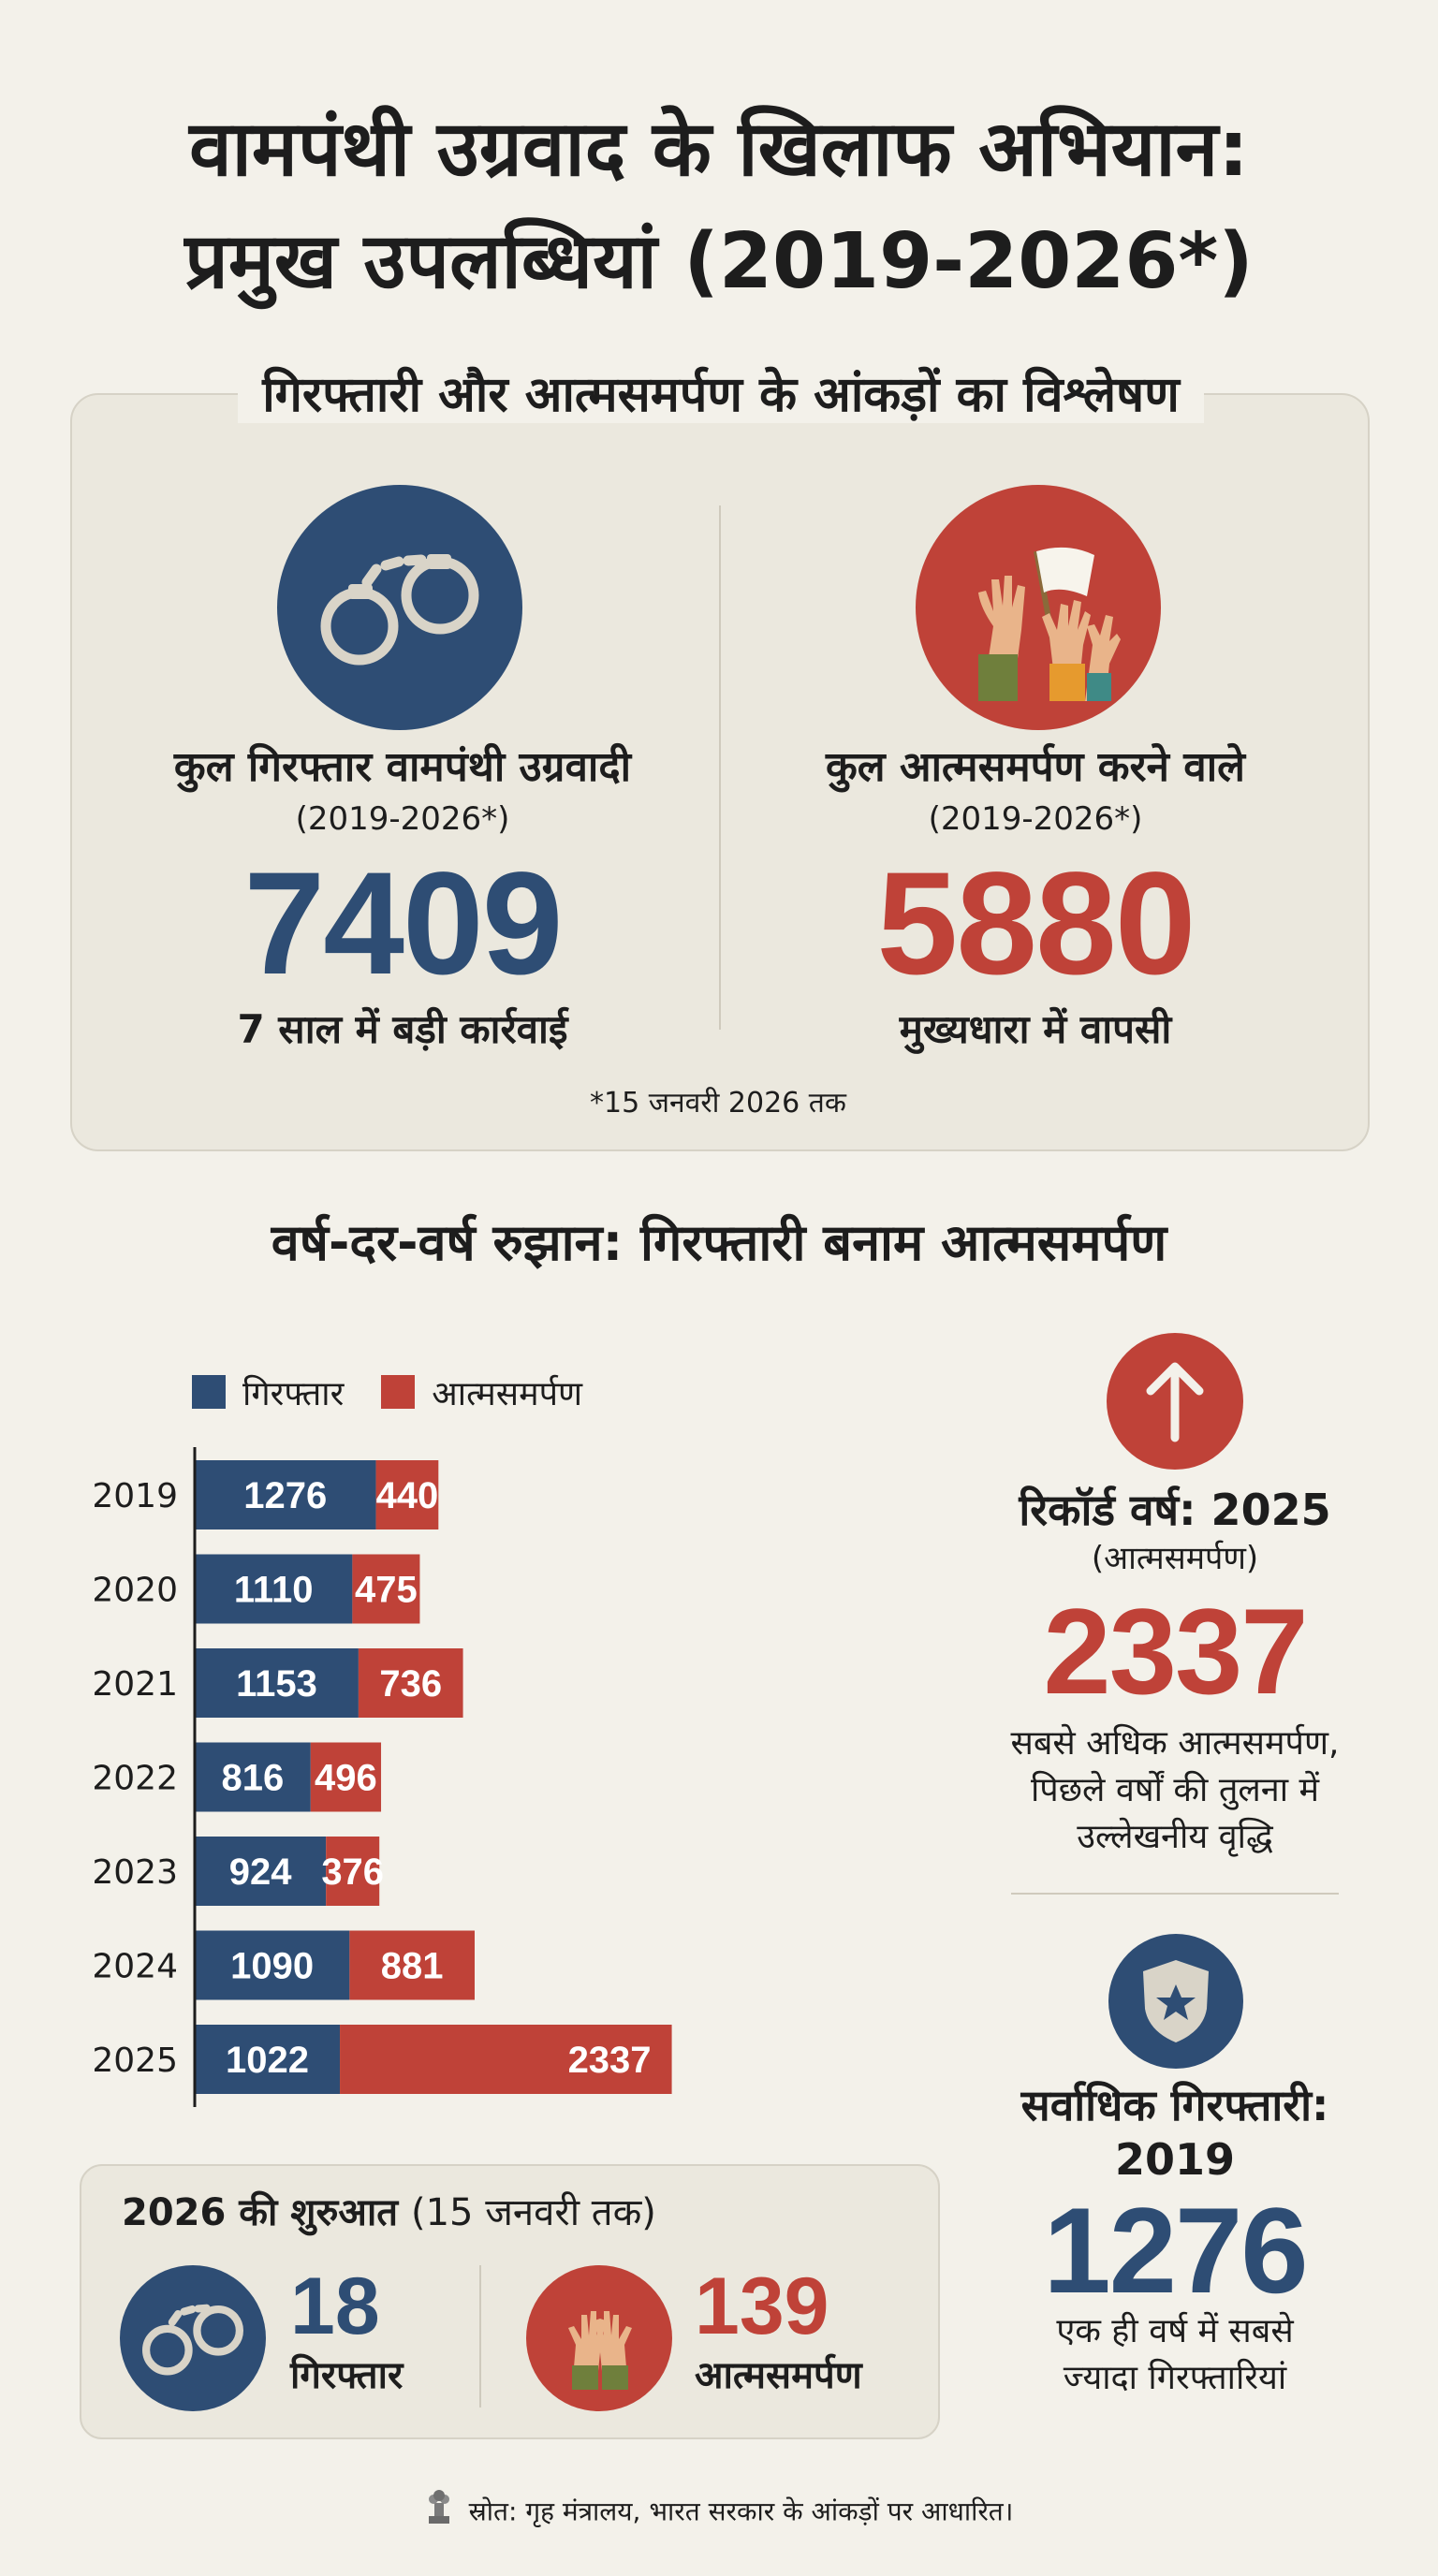 The width and height of the screenshot is (1438, 2576). Describe the element at coordinates (135, 1872) in the screenshot. I see `year-tick-label: 2023` at that location.